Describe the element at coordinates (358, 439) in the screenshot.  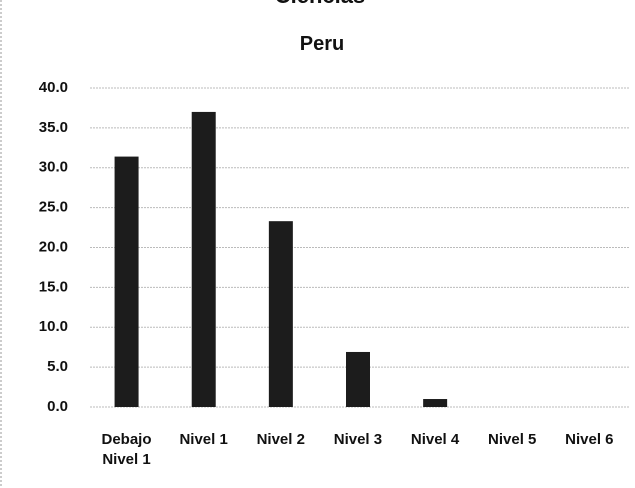
I see `x-tick-label: Nivel 3` at that location.